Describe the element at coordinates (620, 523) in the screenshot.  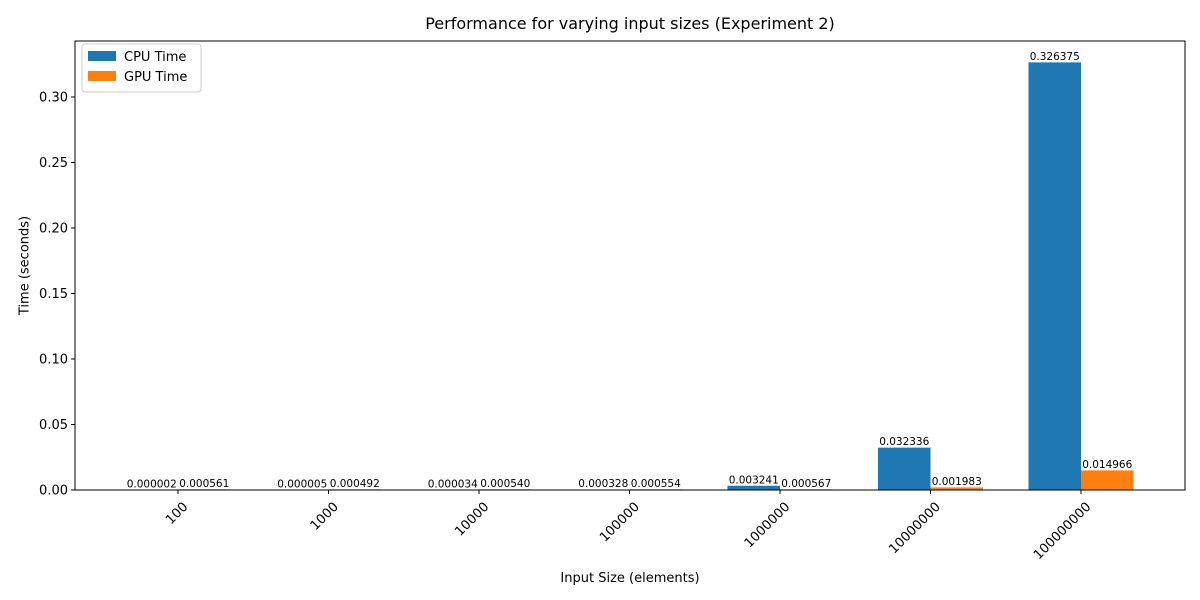
I see `x-tick-label: 100000` at that location.